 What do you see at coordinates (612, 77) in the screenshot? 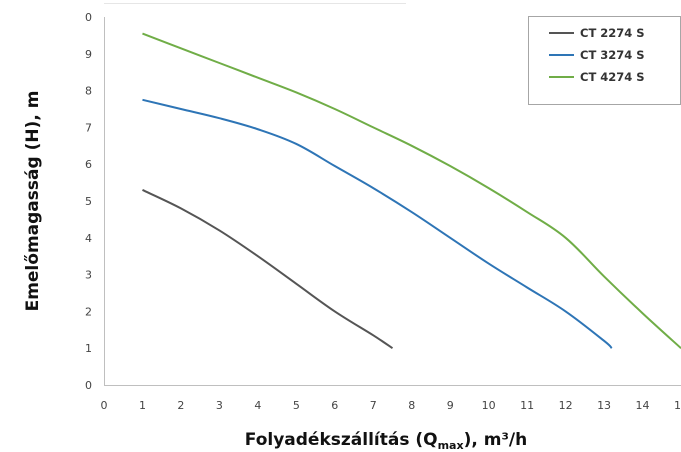
I see `legend-label: CT 4274 S` at bounding box center [612, 77].